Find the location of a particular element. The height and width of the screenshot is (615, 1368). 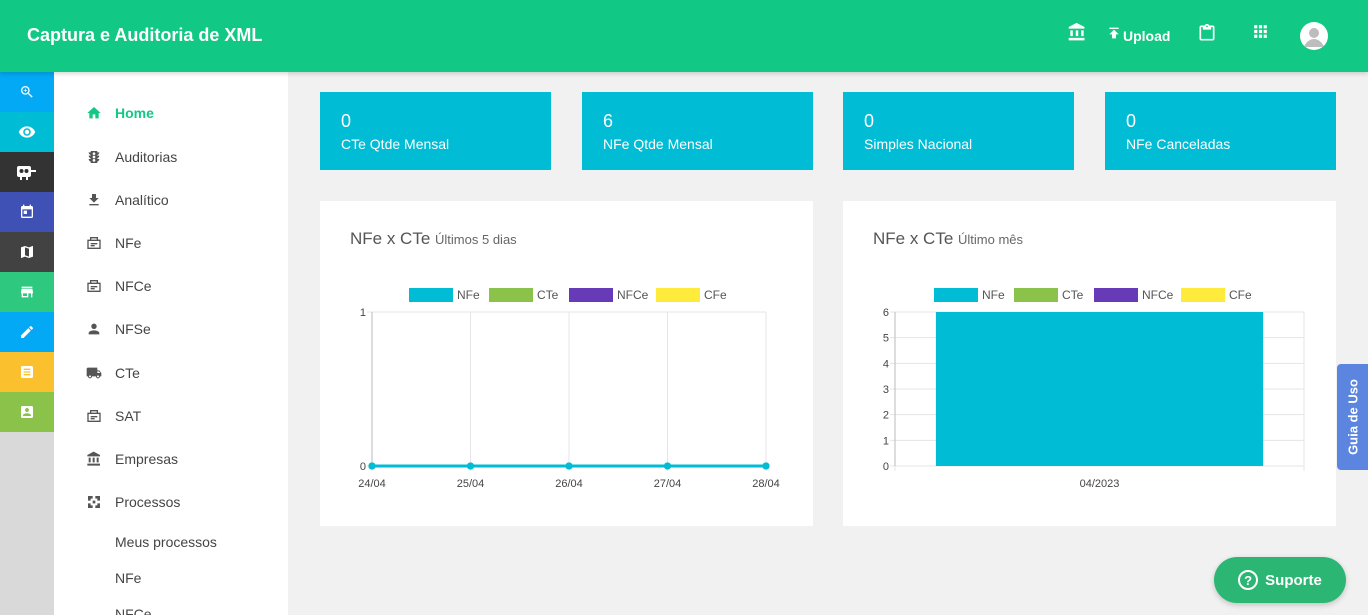

chart-subtitle: Último mês is located at coordinates (991, 239).